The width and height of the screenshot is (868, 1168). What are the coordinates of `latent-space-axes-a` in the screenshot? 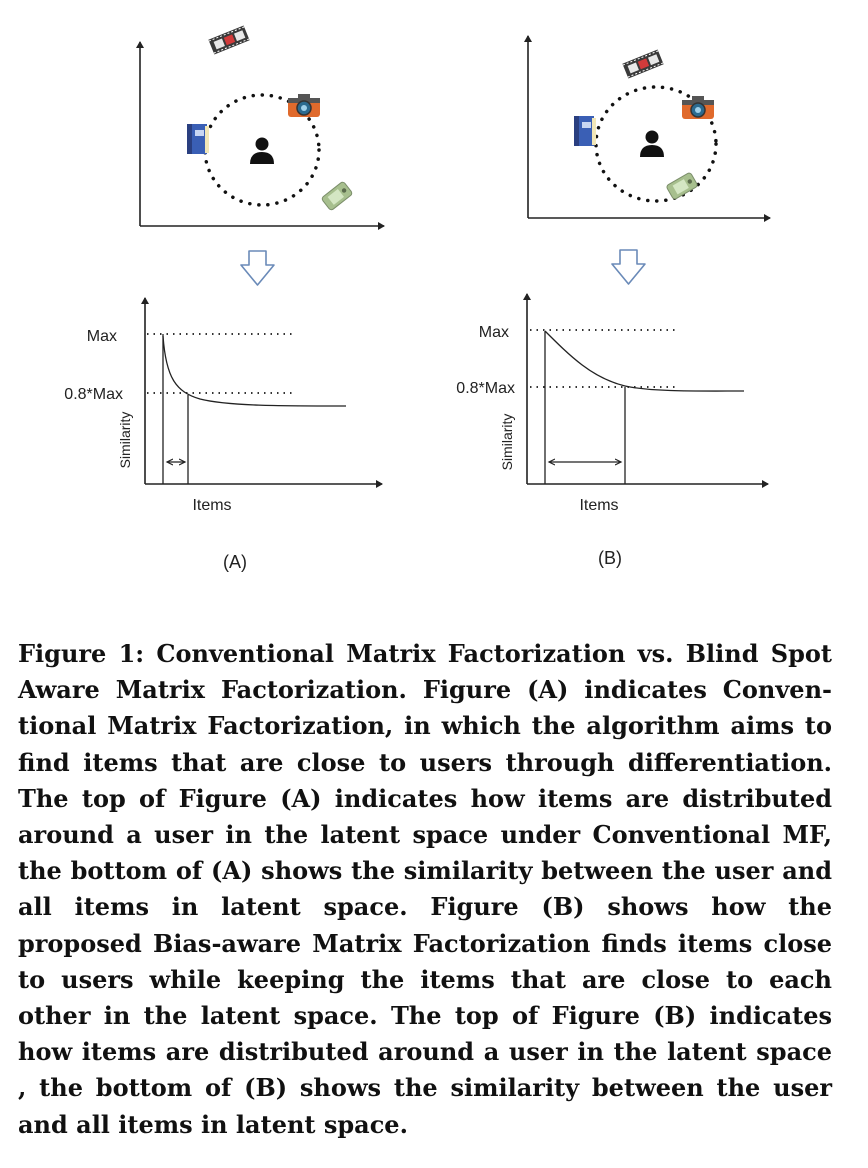 It's located at (260, 135).